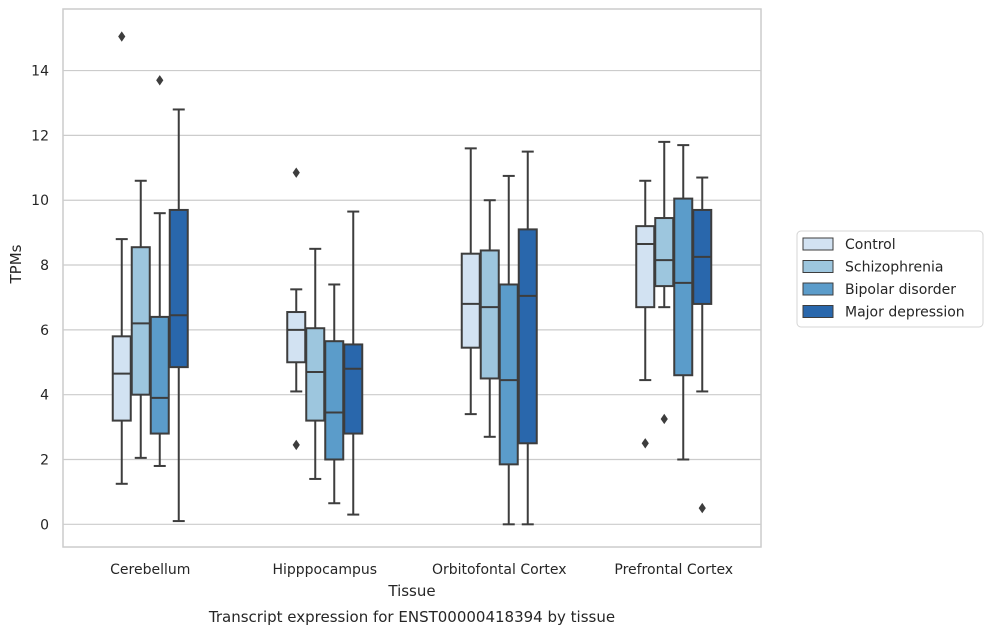 The width and height of the screenshot is (992, 634). What do you see at coordinates (499, 570) in the screenshot?
I see `x-tick-label: Orbitofontal Cortex` at bounding box center [499, 570].